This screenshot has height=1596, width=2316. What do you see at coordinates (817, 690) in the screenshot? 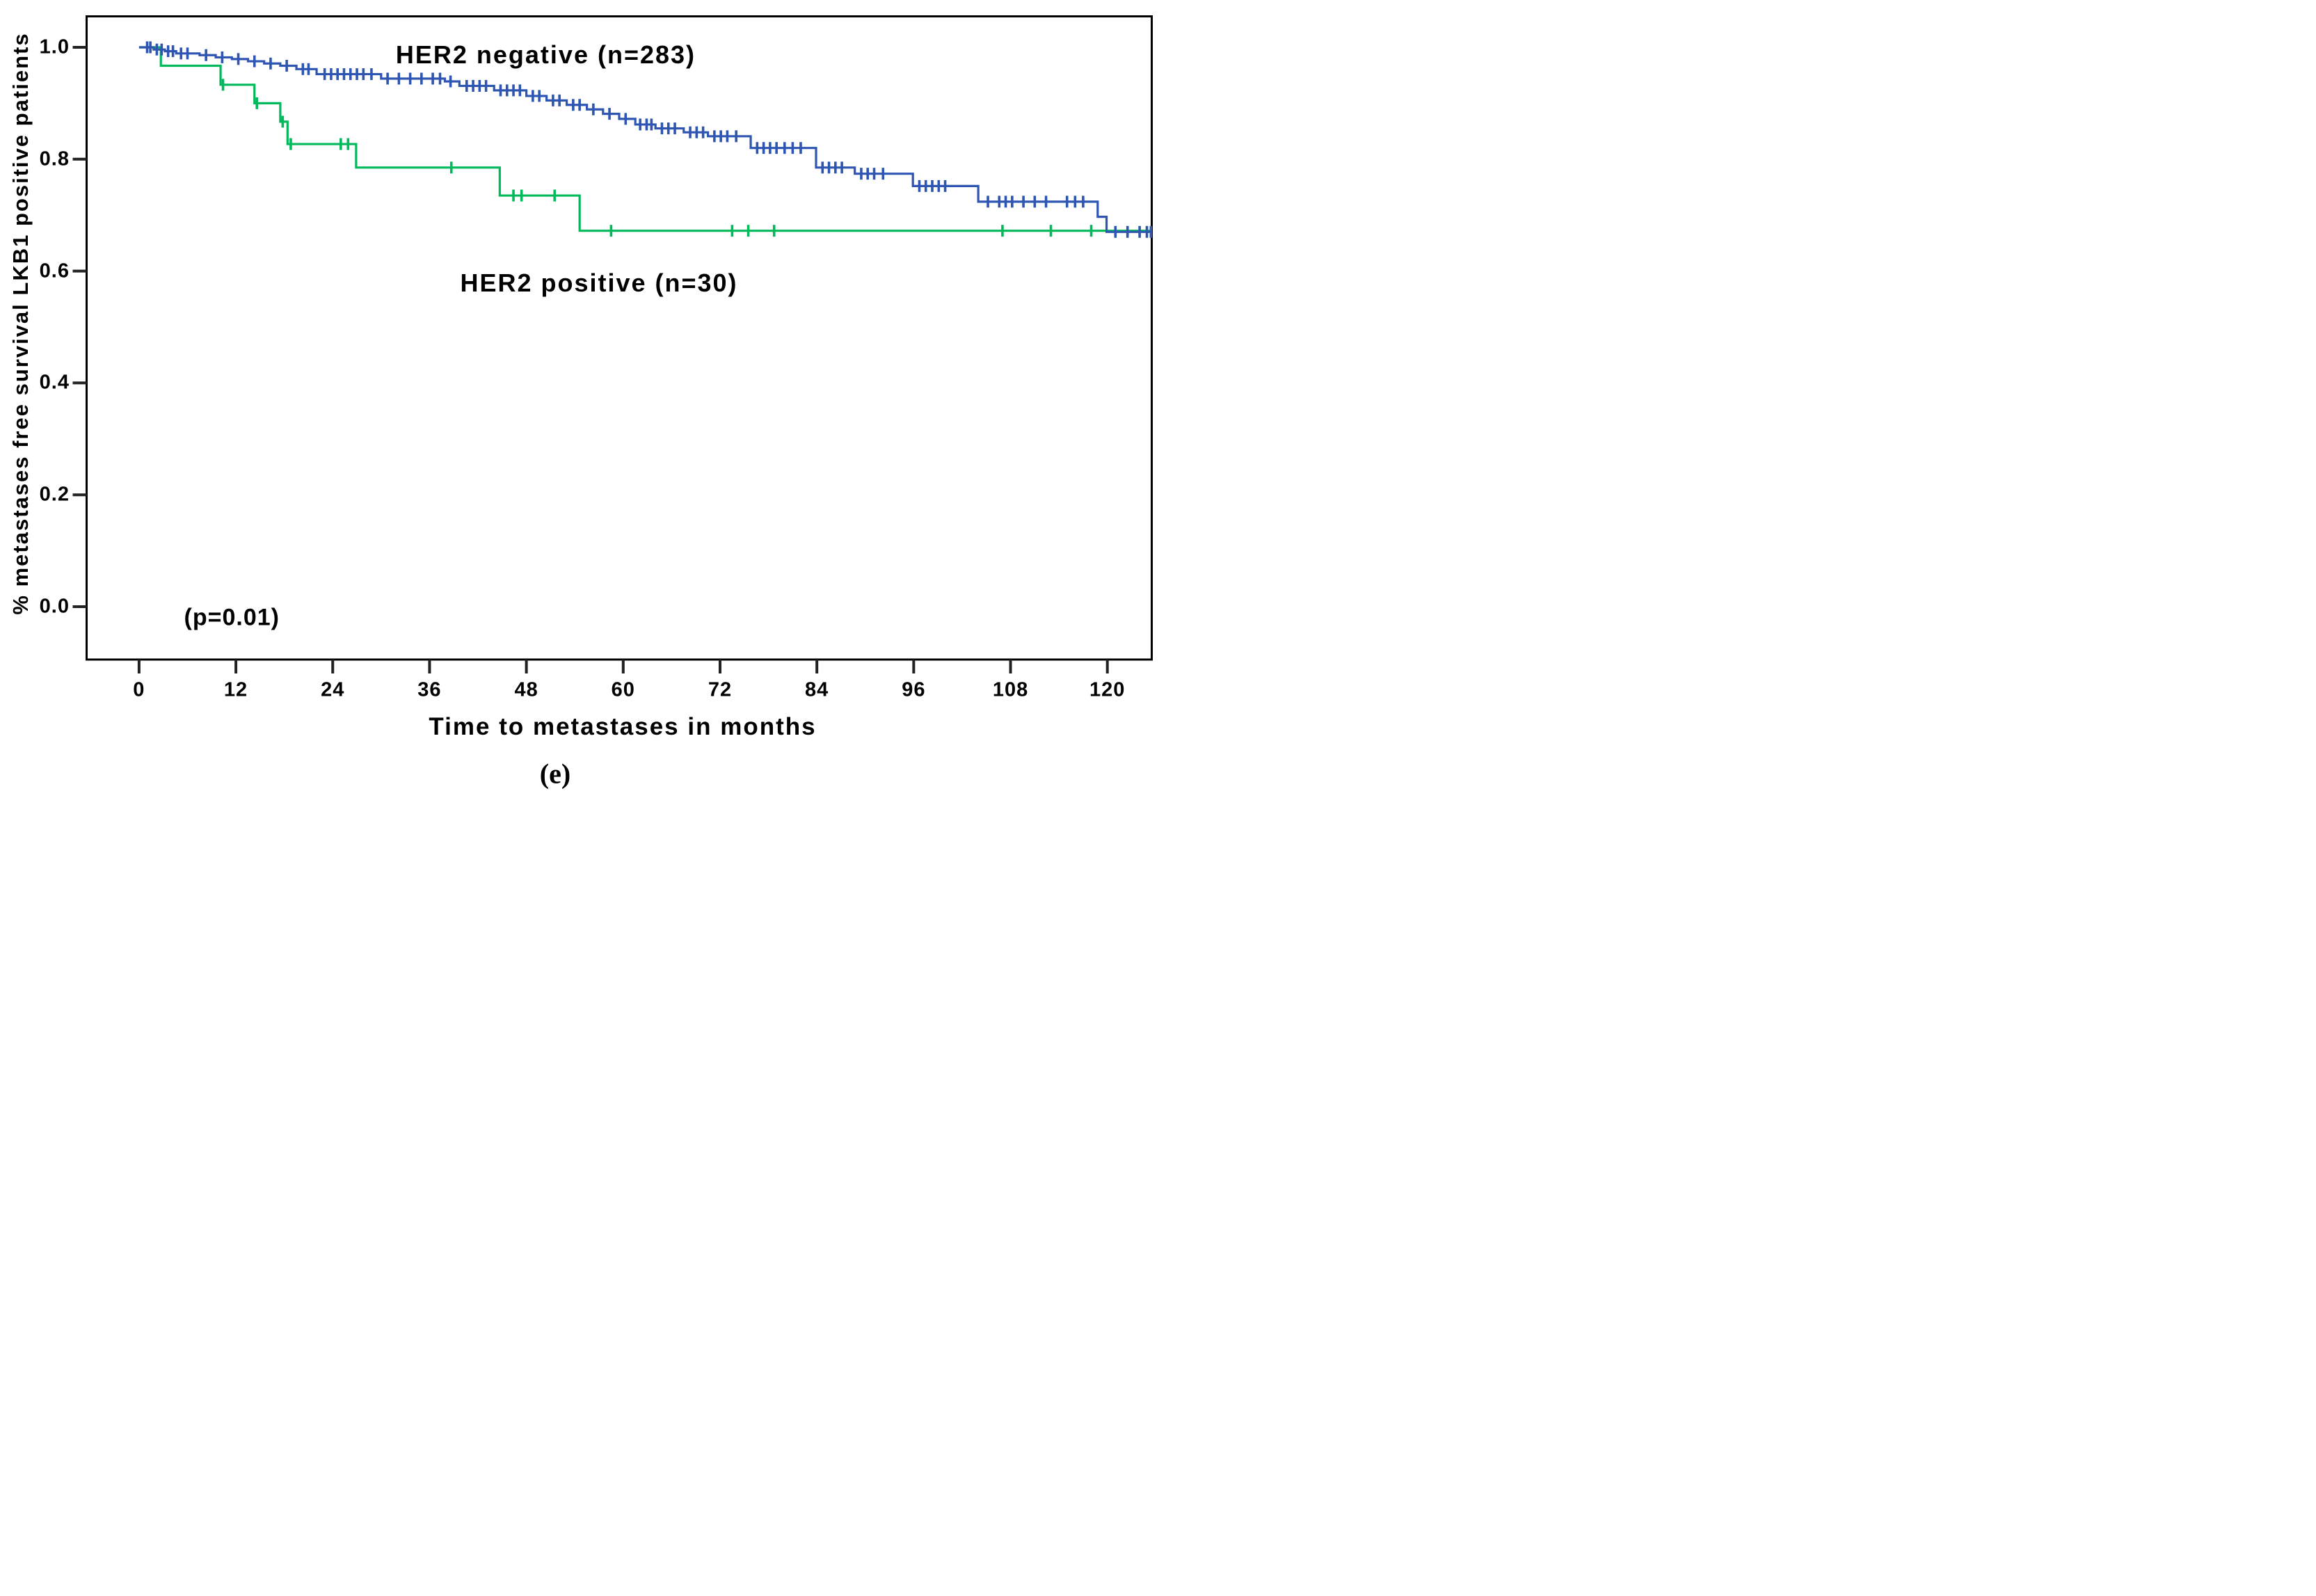
I see `x-tick-label: 84` at bounding box center [817, 690].